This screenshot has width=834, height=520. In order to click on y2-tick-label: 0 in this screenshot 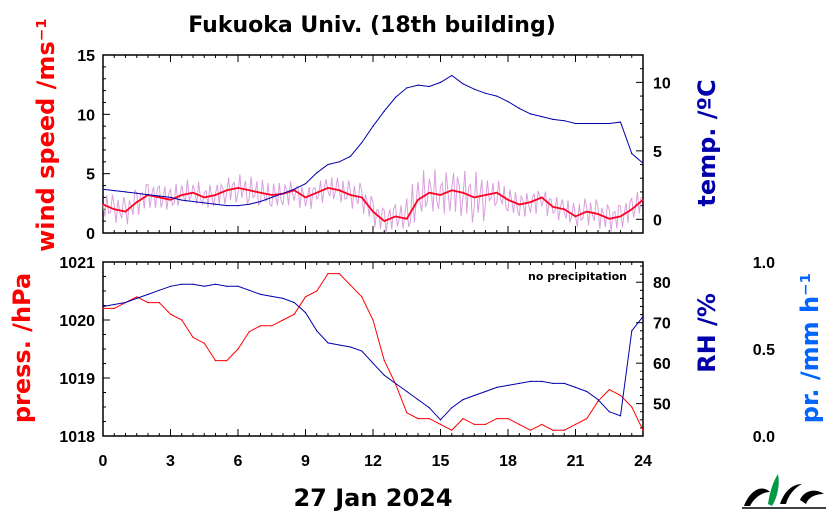, I will do `click(657, 220)`.